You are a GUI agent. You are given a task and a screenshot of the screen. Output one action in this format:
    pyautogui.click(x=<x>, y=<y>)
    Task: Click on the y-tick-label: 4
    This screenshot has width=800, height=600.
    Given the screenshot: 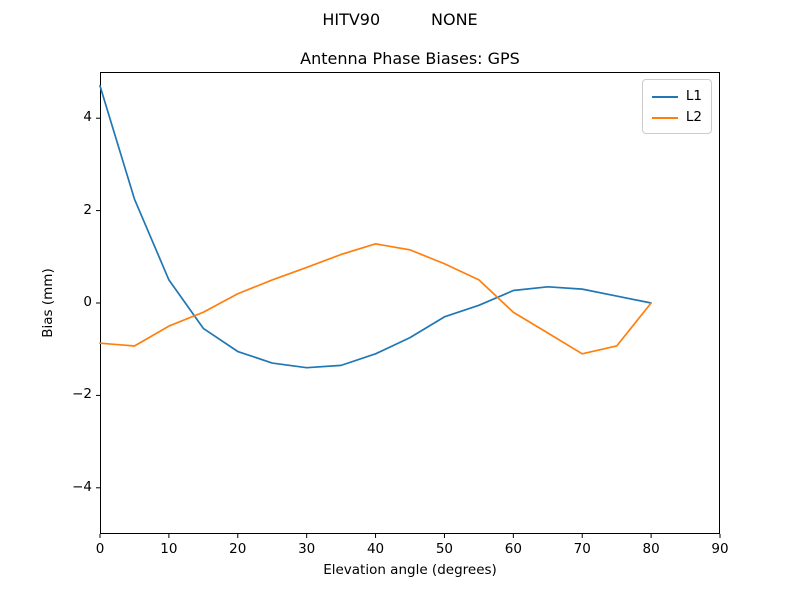 What is the action you would take?
    pyautogui.click(x=87, y=117)
    